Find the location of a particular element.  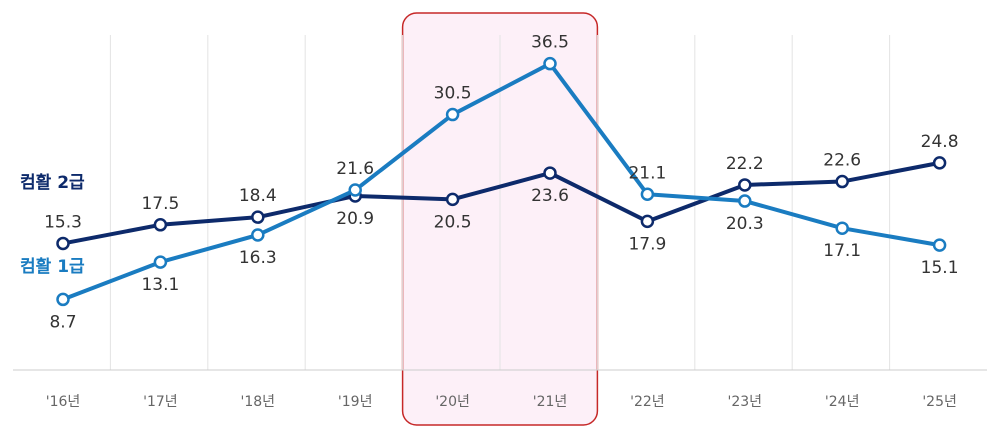

data-label: 17.1 is located at coordinates (842, 251).